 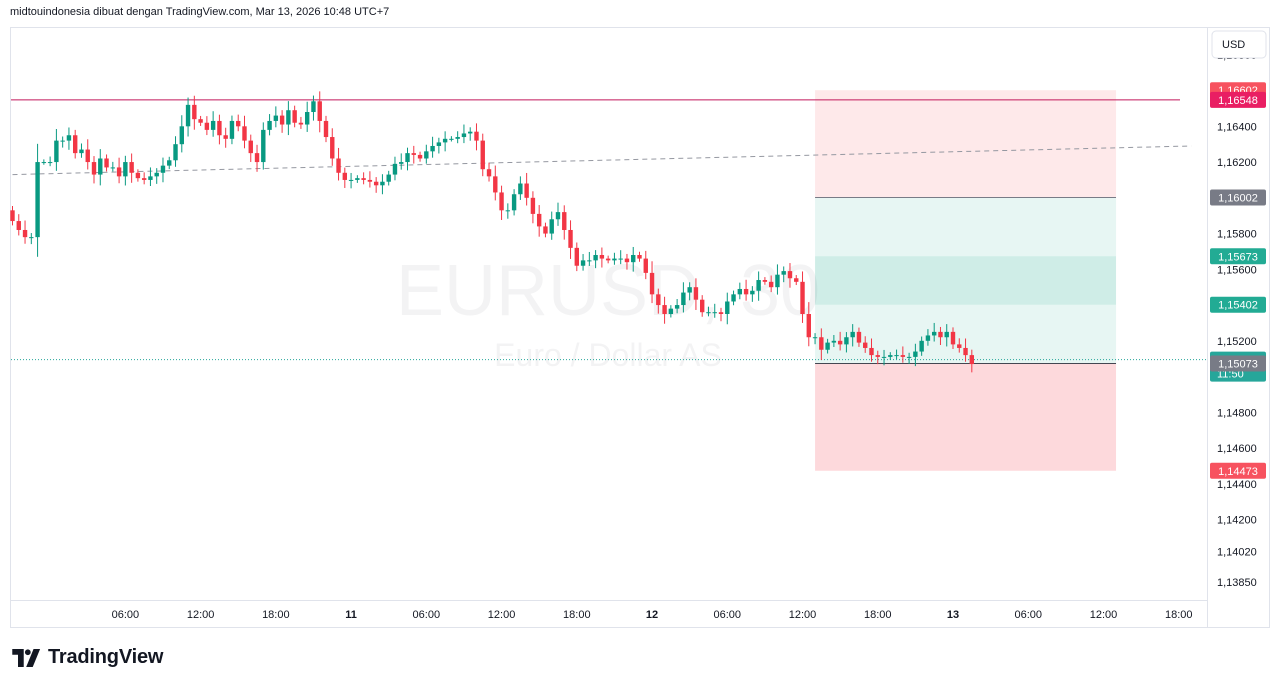 I want to click on price-tick-label: 1,13850, so click(x=1237, y=583).